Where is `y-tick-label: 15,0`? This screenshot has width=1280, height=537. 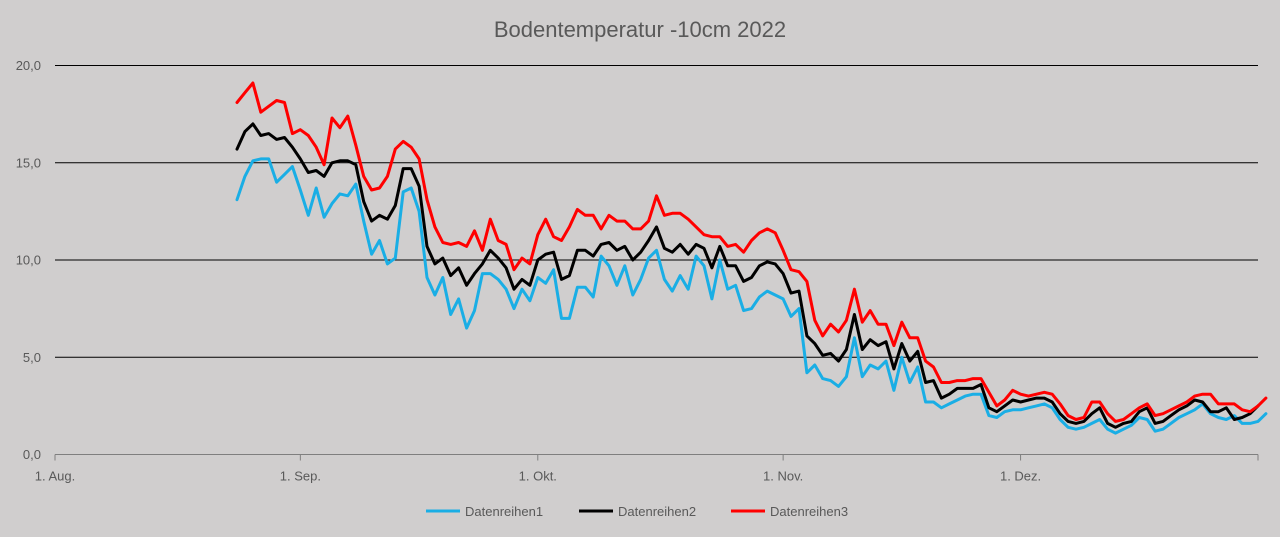
y-tick-label: 15,0 is located at coordinates (28, 162).